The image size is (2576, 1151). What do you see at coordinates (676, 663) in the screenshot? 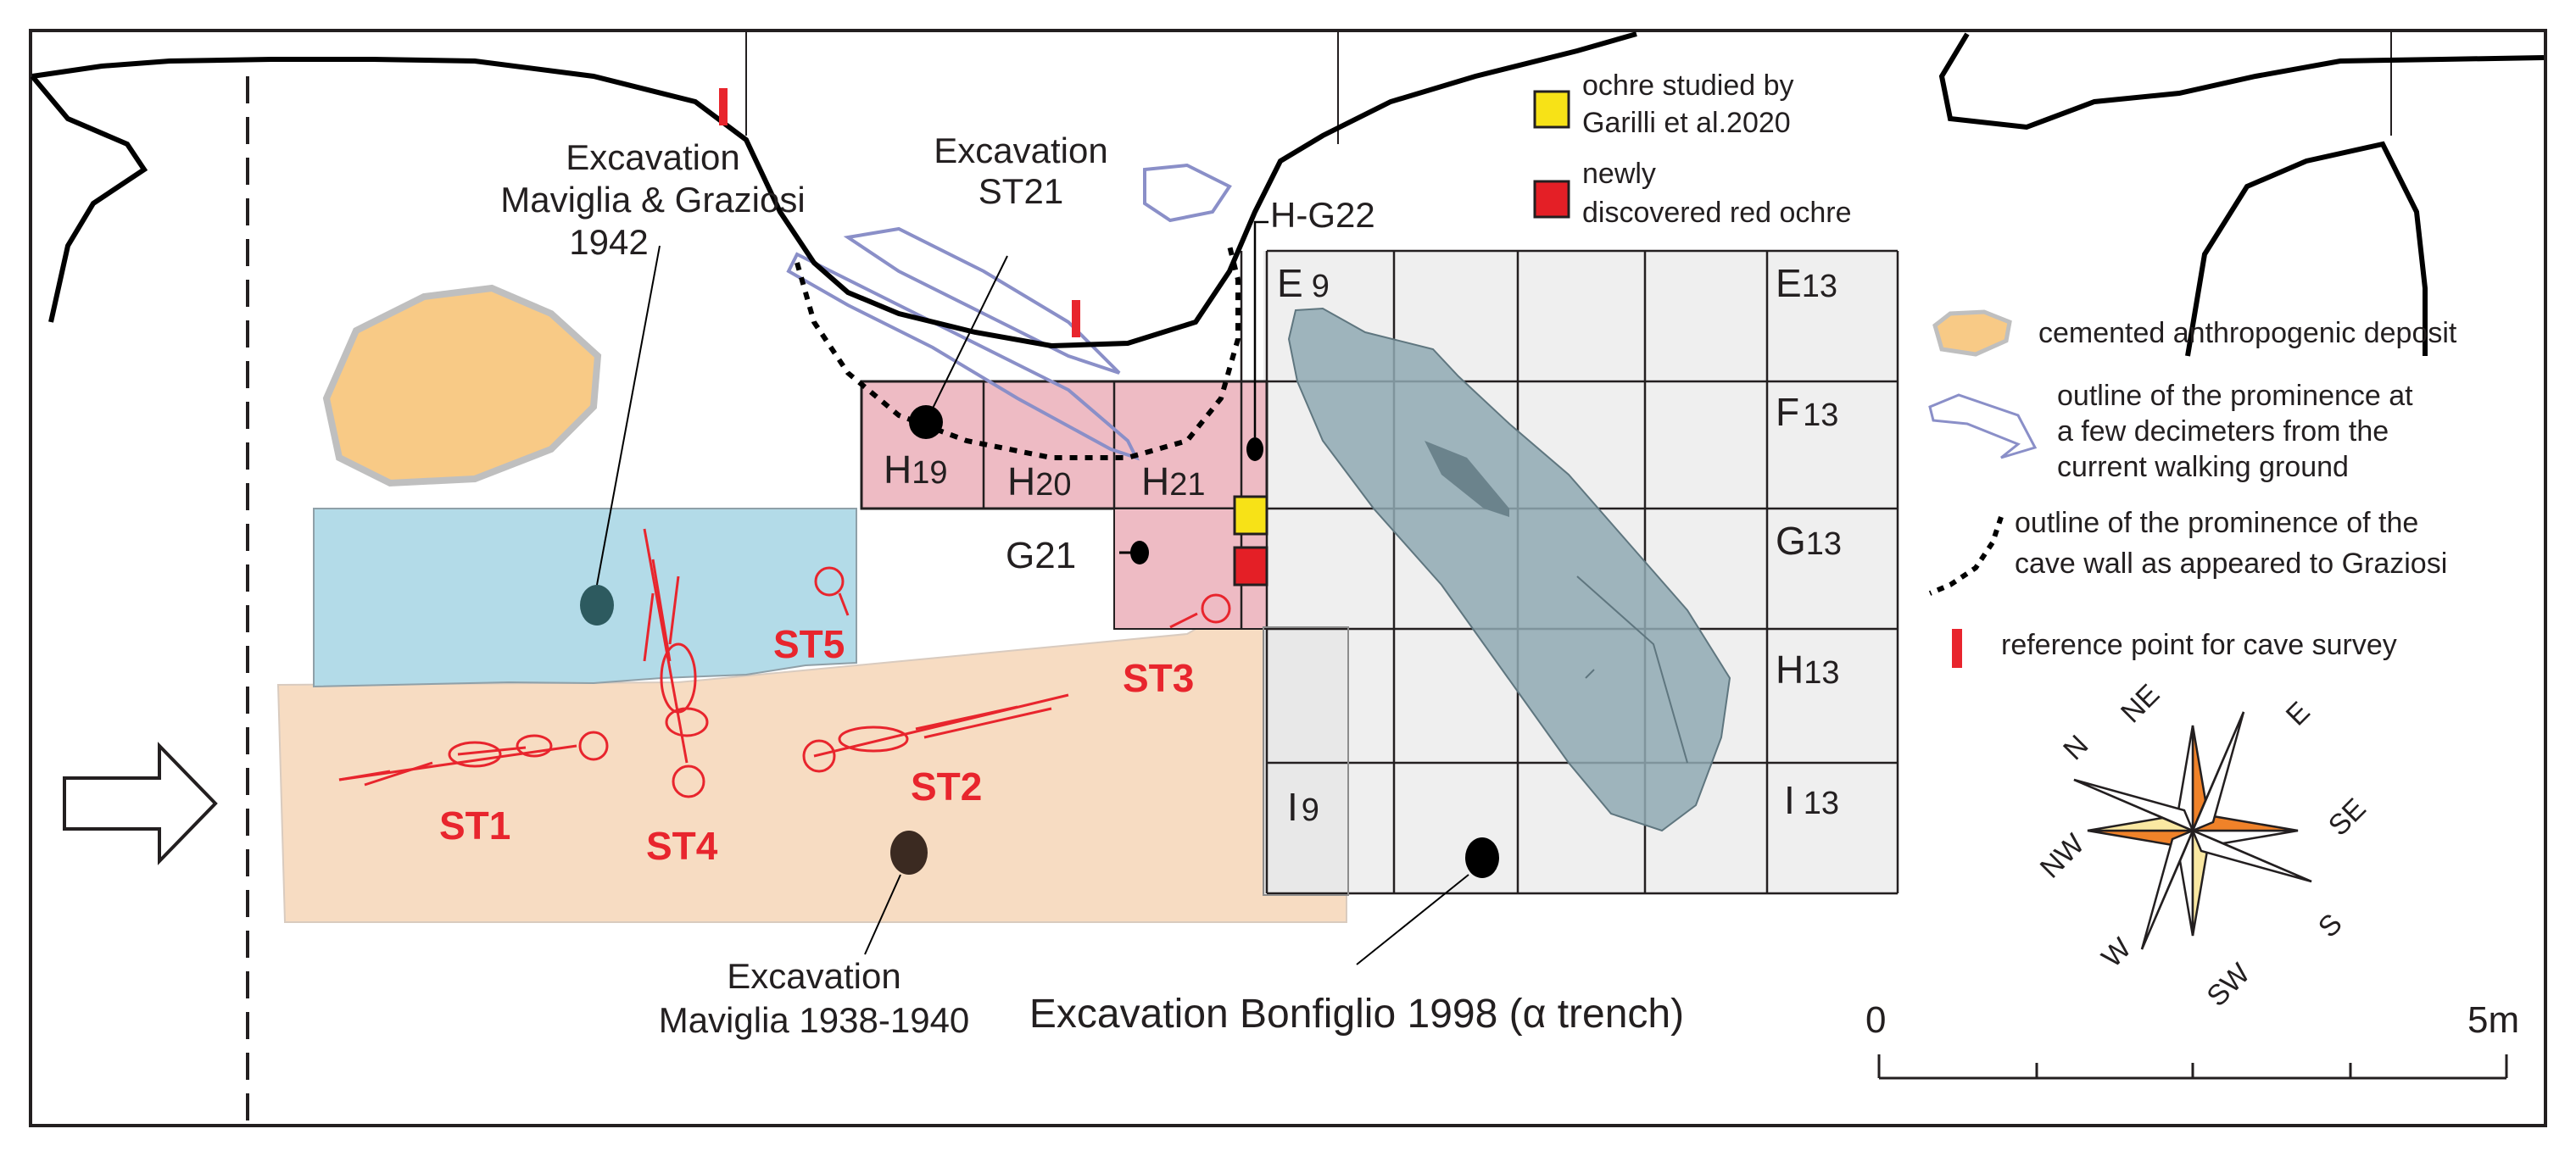
I see `skeleton-st4` at bounding box center [676, 663].